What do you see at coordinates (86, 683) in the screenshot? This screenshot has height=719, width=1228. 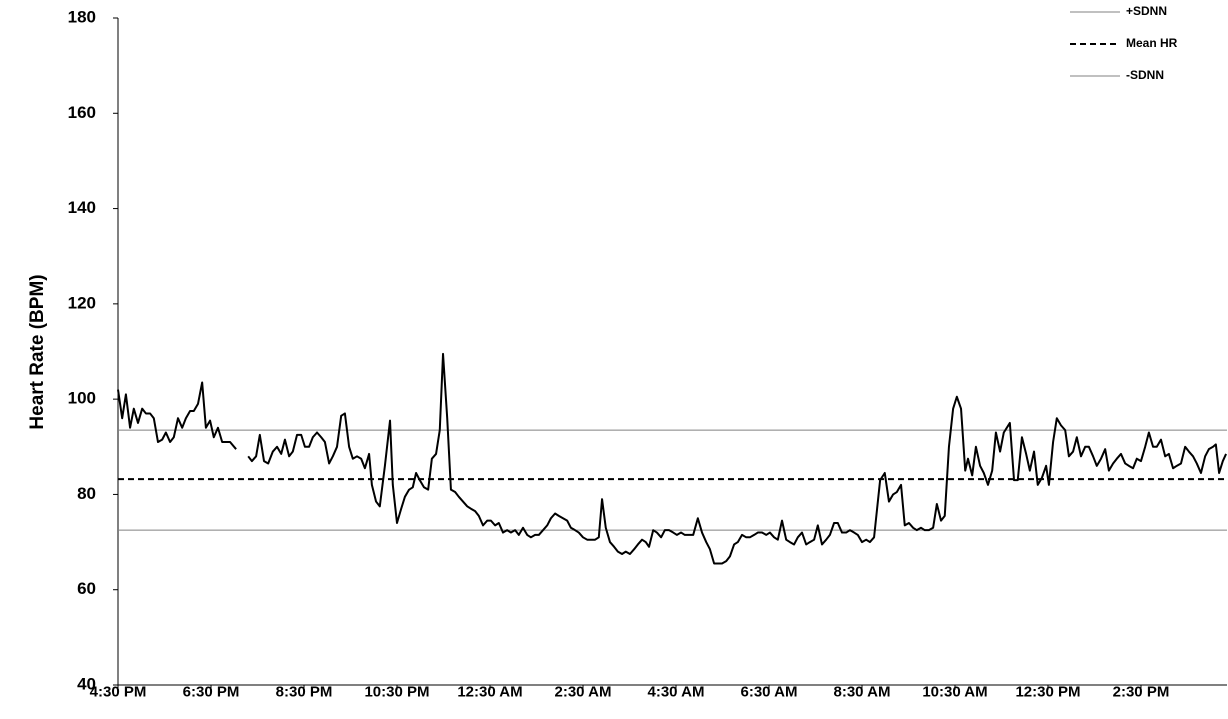 I see `y-tick-label: 40` at bounding box center [86, 683].